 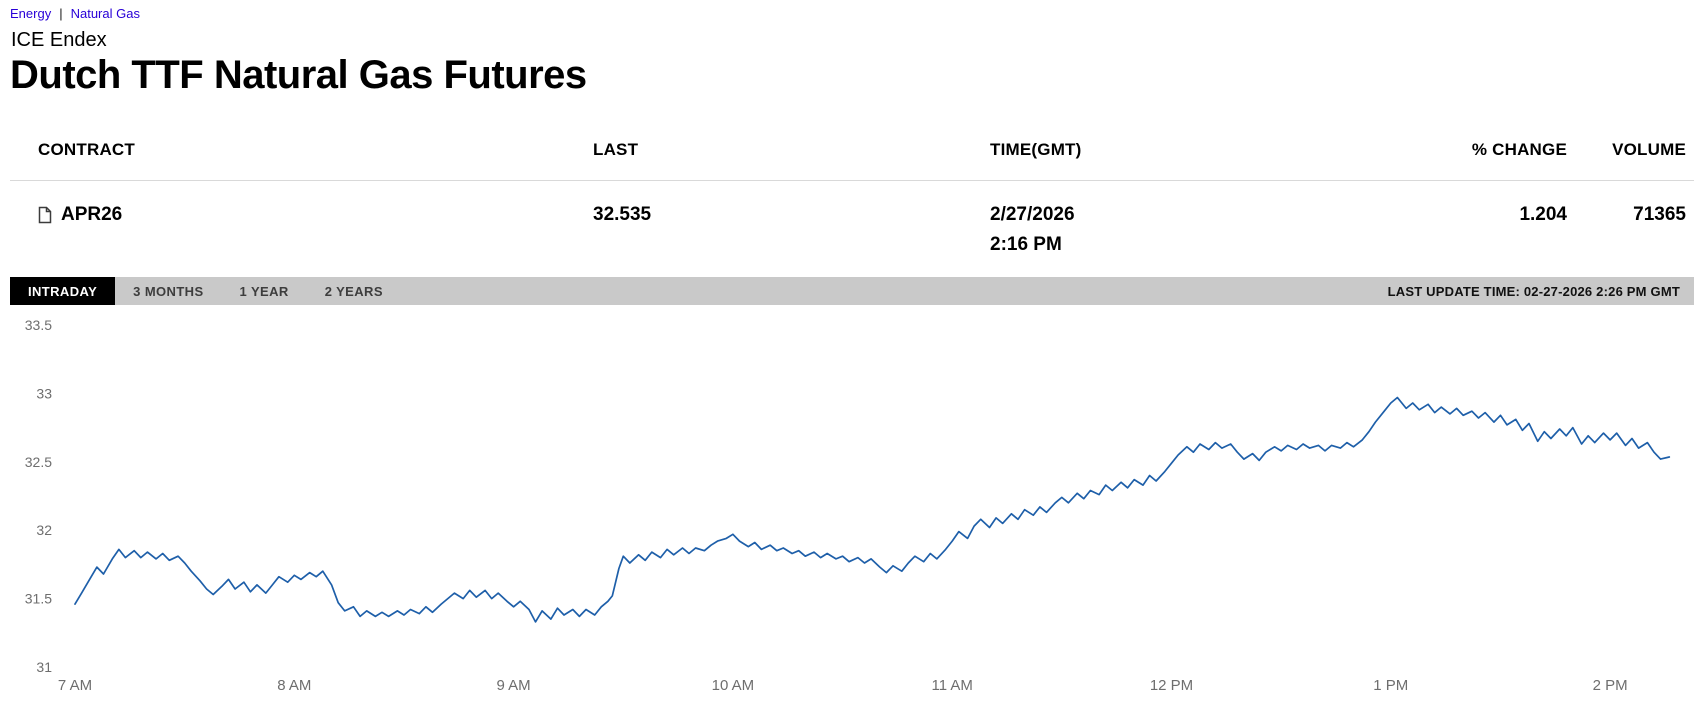 I want to click on y-axis-tick-label: 31, so click(x=44, y=667).